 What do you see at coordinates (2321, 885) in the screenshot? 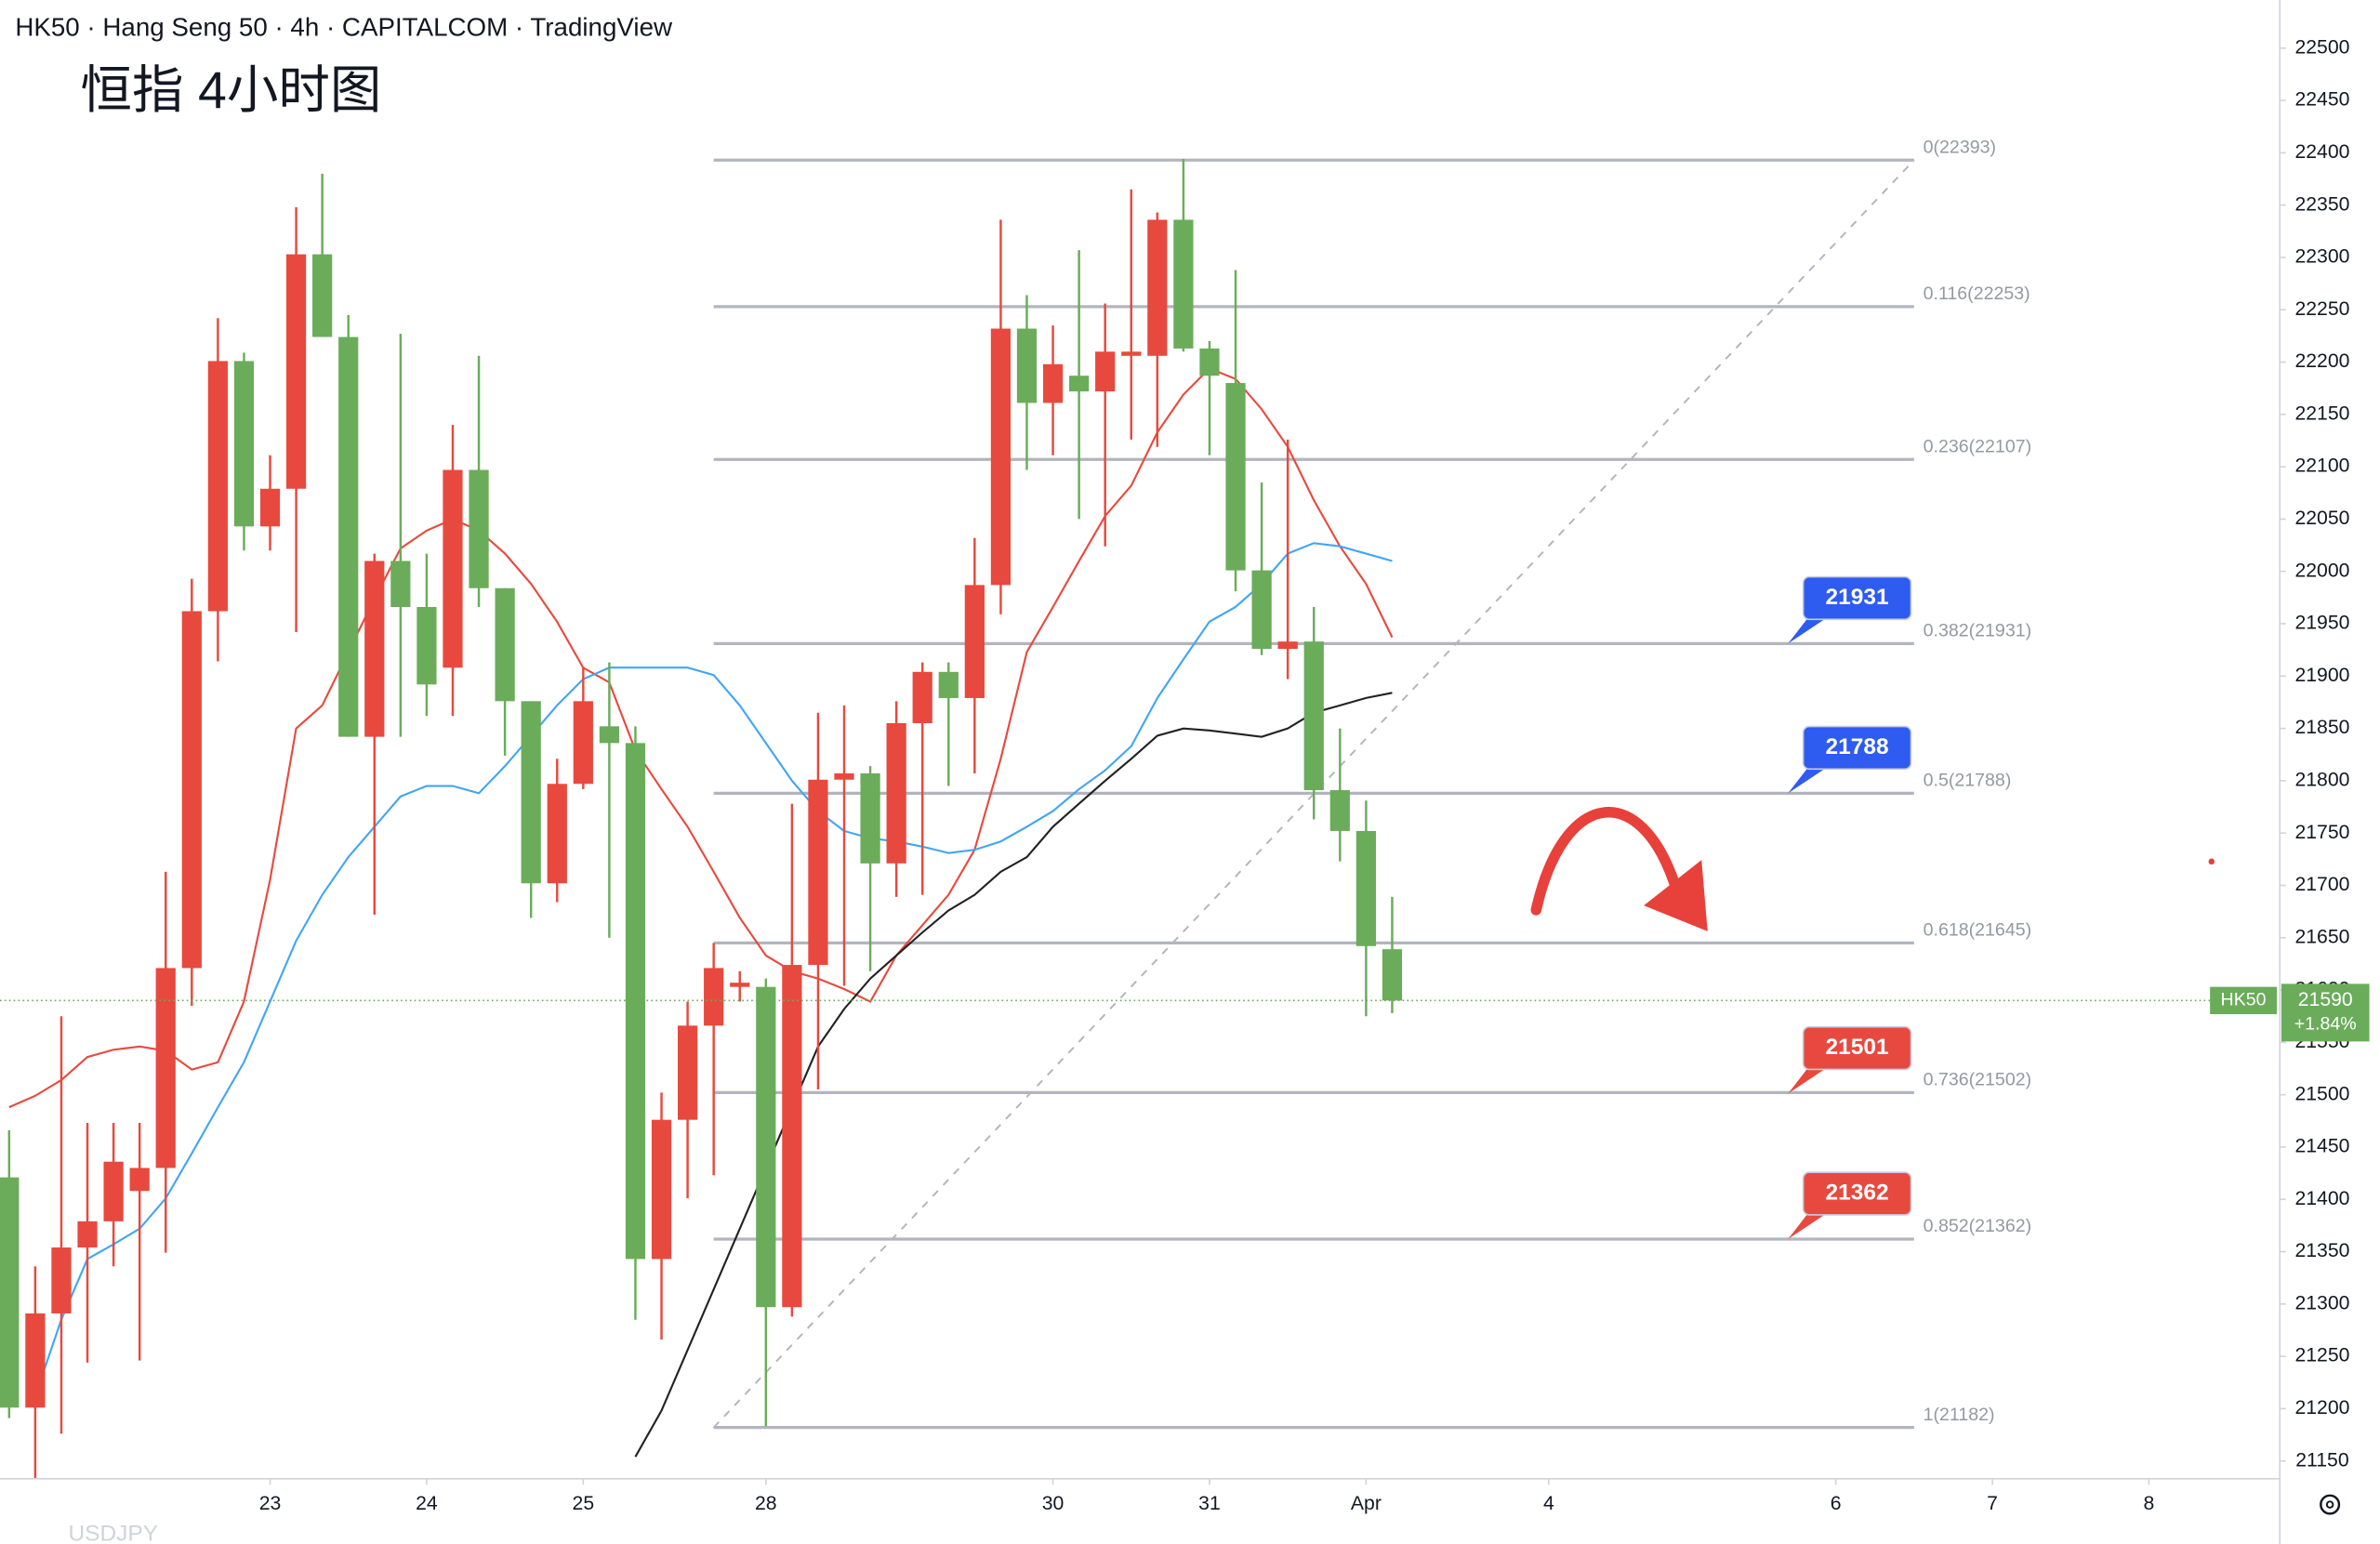
I see `y-tick-label: 21700` at bounding box center [2321, 885].